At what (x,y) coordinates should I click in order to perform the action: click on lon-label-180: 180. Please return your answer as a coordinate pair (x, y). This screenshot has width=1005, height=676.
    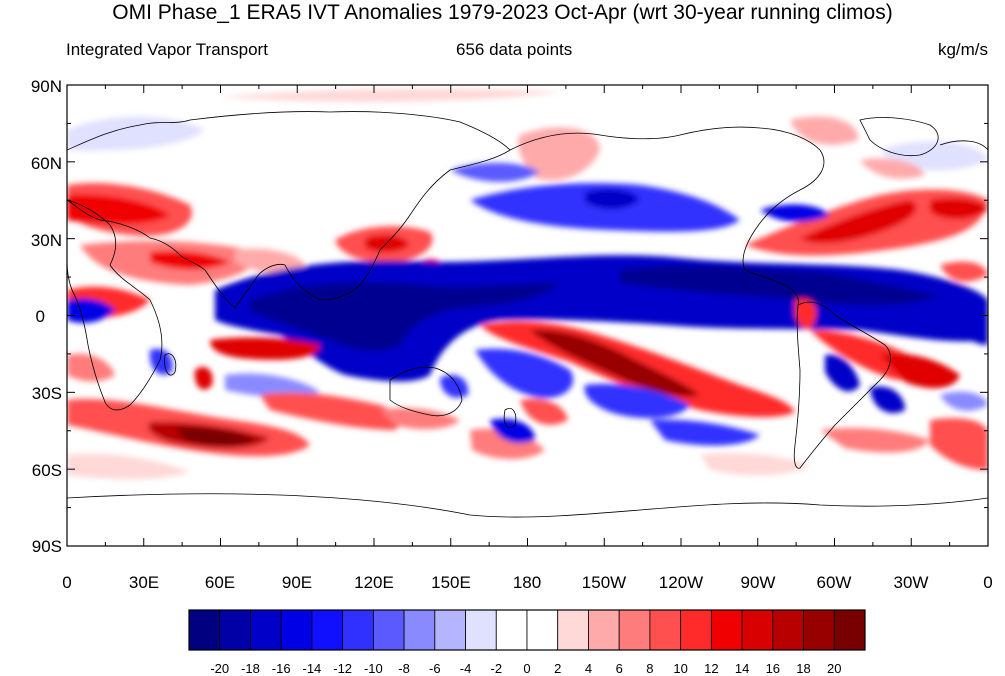
    Looking at the image, I should click on (527, 582).